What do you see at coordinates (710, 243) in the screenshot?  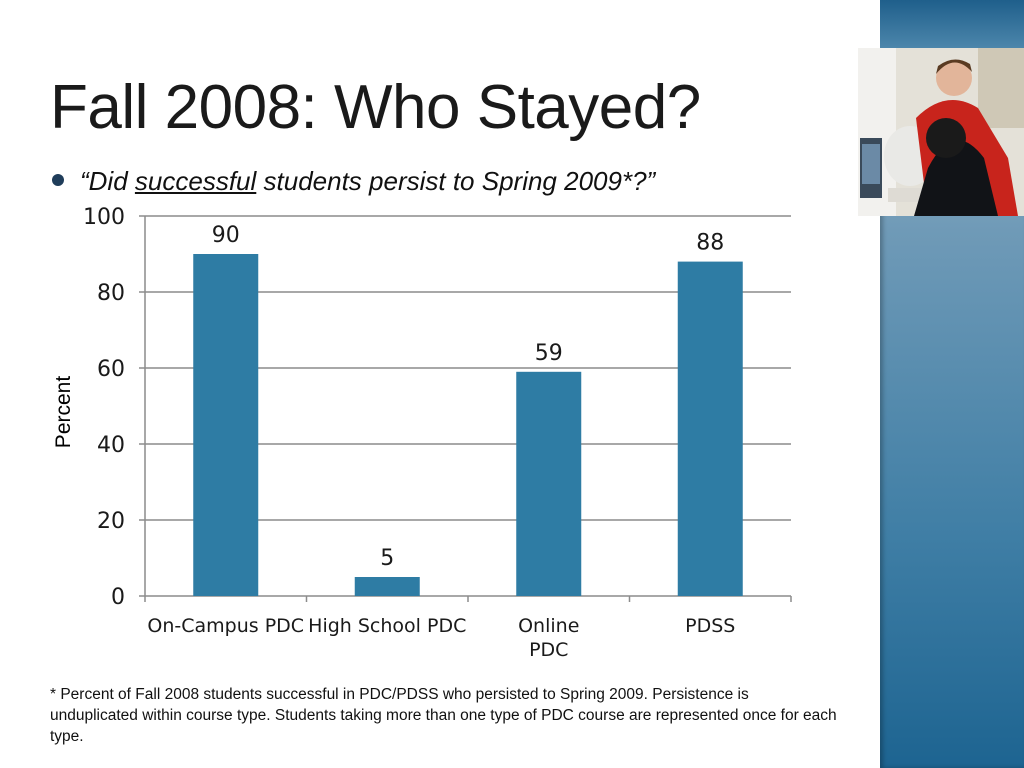 I see `data-label-3: 88` at bounding box center [710, 243].